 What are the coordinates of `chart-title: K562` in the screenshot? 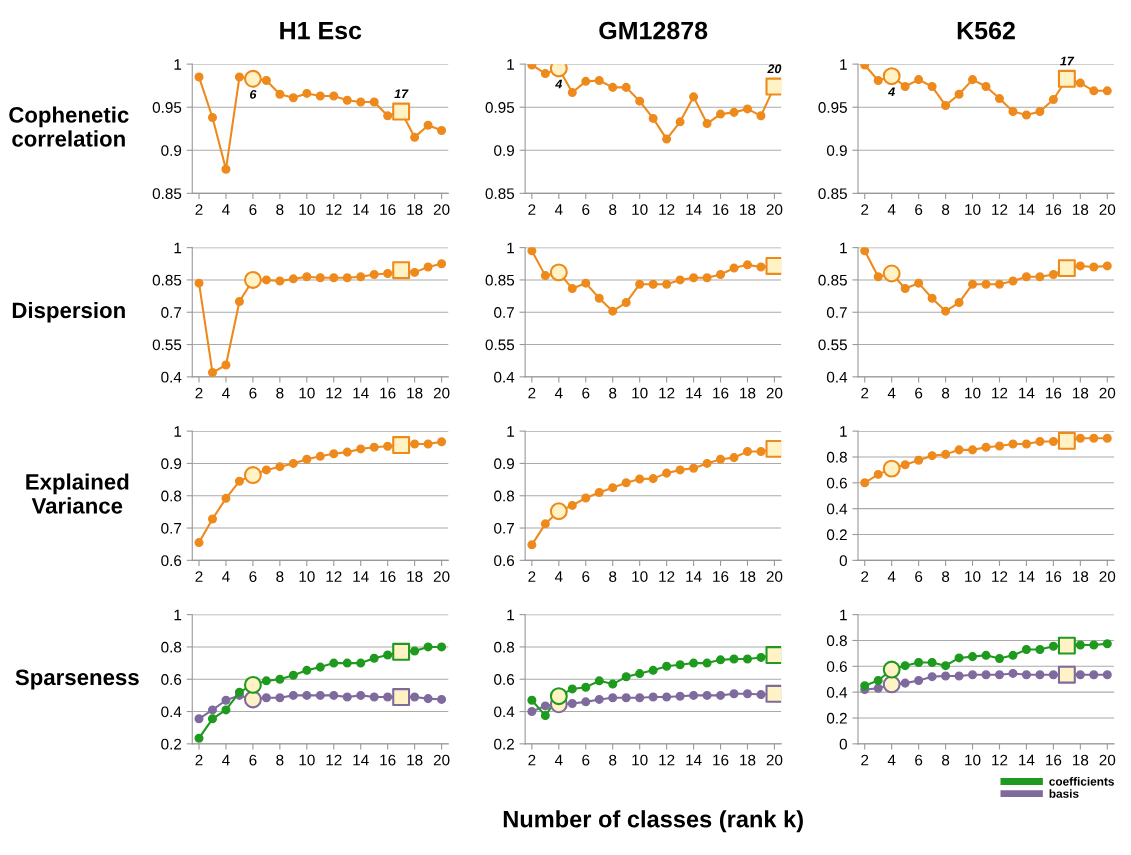 It's located at (986, 30).